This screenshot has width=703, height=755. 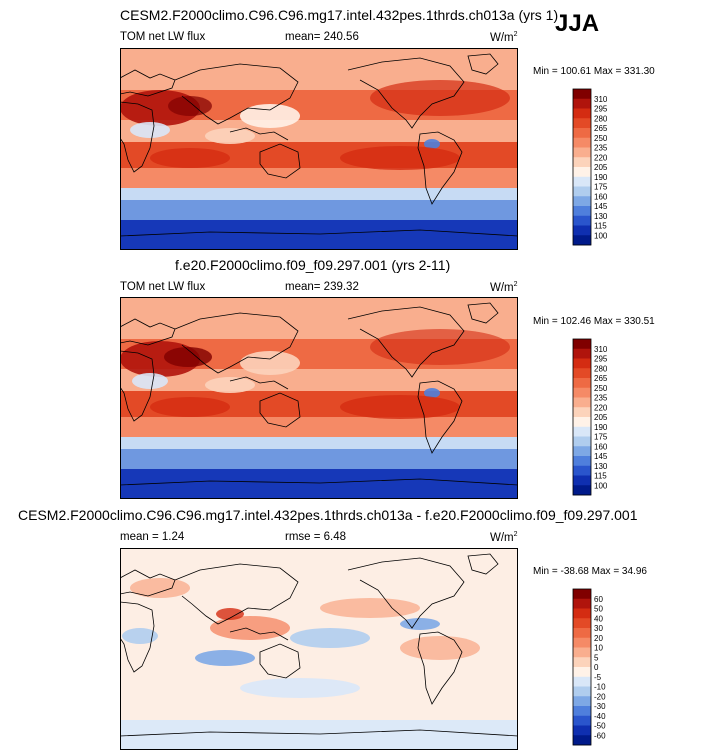 I want to click on colorbar-tick-label: -50, so click(x=600, y=726).